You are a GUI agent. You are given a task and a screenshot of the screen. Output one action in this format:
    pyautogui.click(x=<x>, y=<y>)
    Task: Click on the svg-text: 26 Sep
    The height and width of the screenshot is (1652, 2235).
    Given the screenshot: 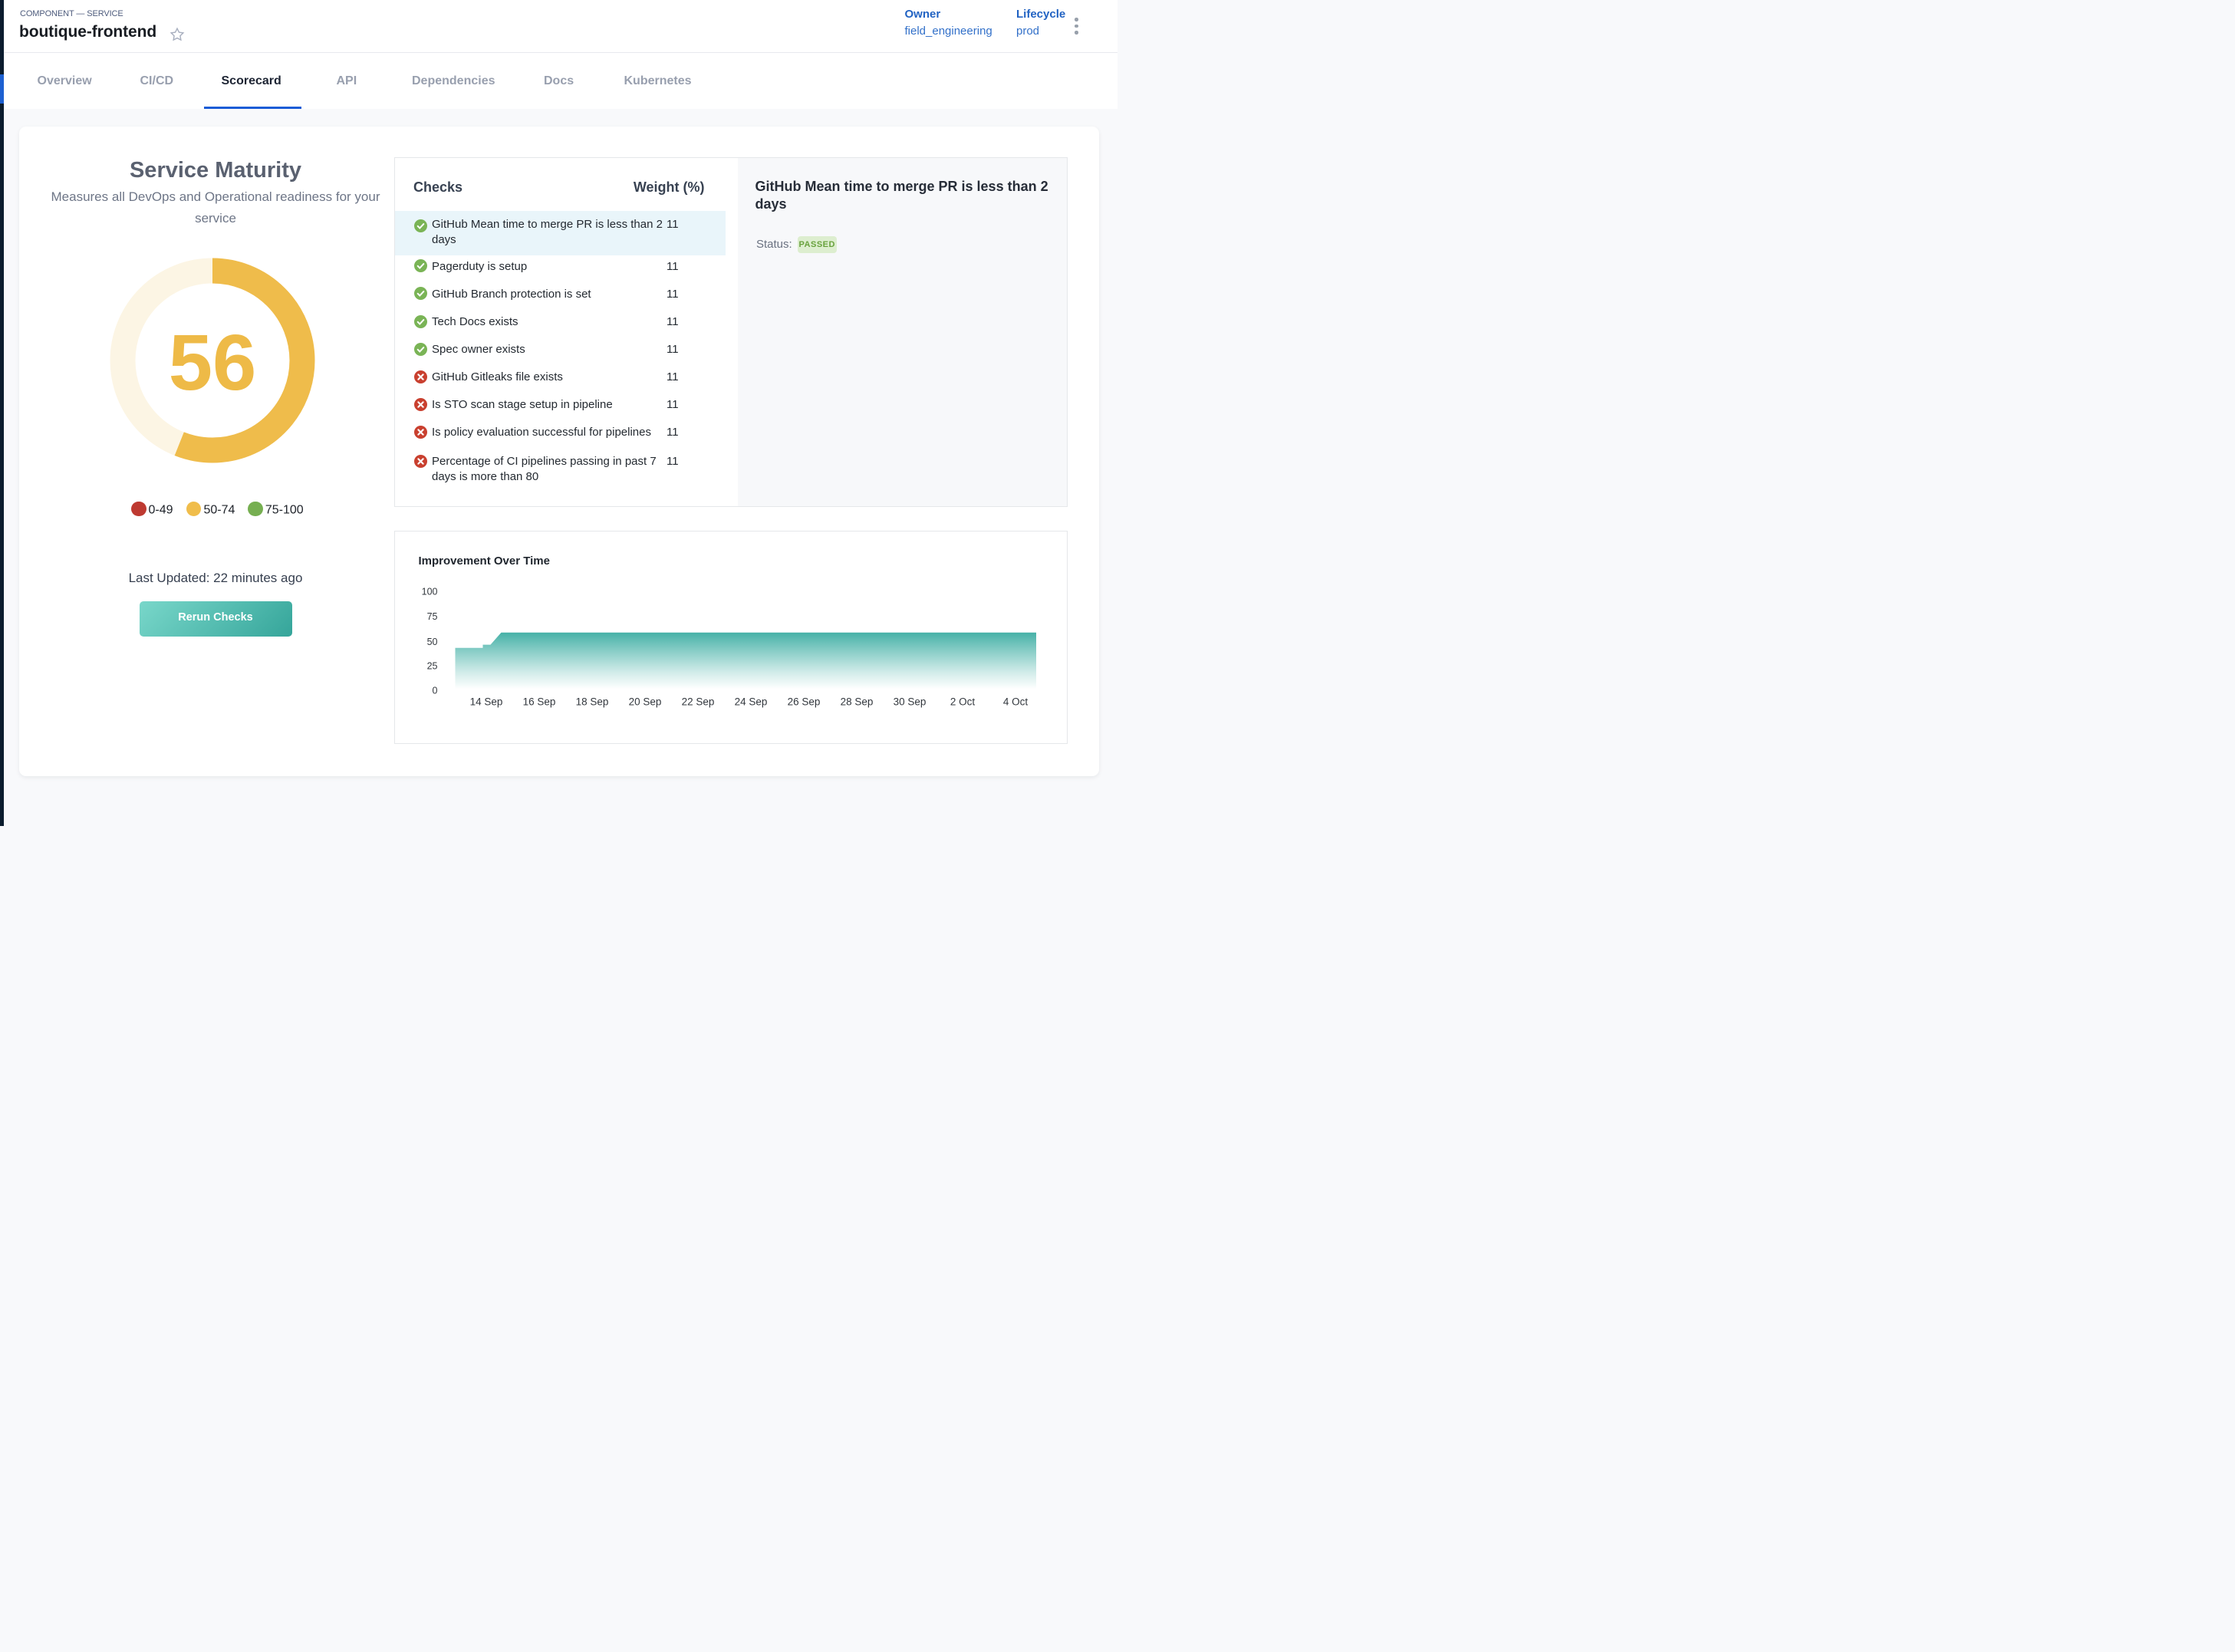 What is the action you would take?
    pyautogui.click(x=804, y=701)
    